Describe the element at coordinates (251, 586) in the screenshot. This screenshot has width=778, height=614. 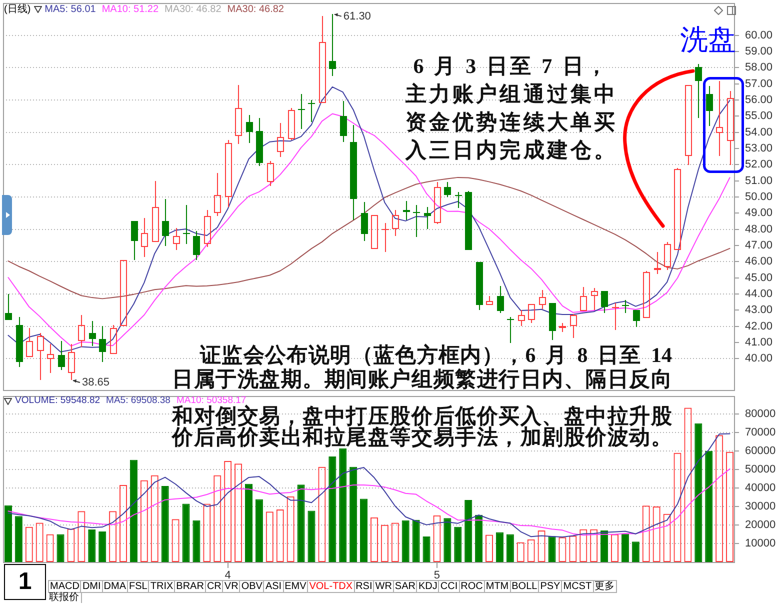
I see `category-label: OBV` at that location.